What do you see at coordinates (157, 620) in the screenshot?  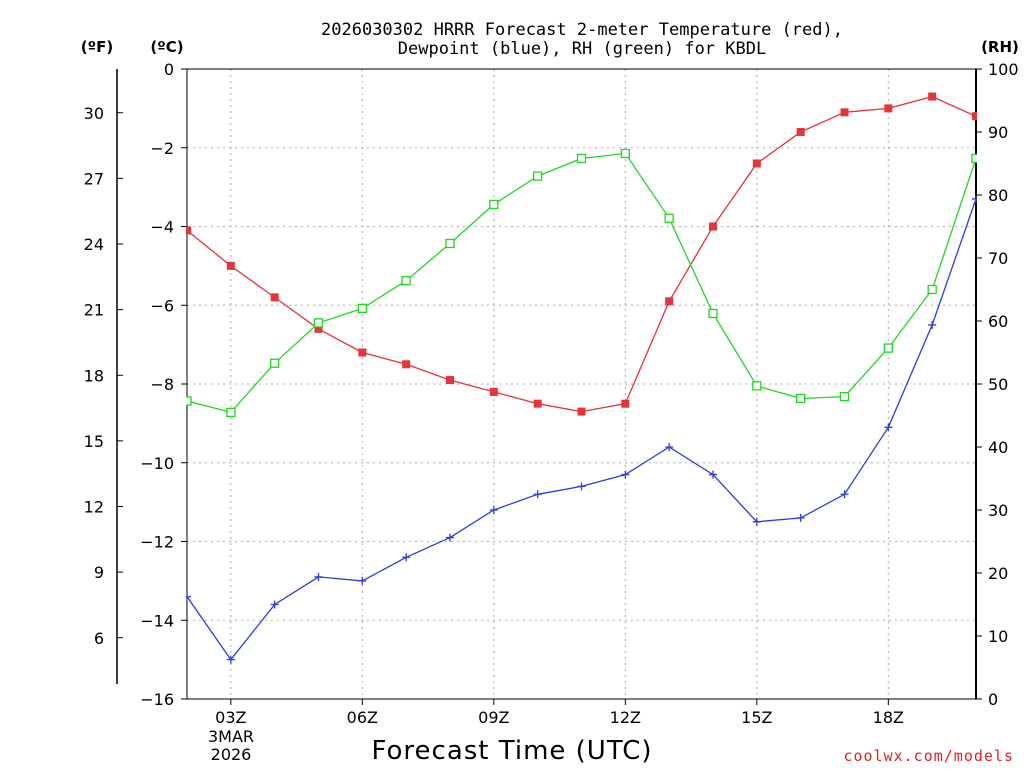 I see `celsius-tick-label: −14` at bounding box center [157, 620].